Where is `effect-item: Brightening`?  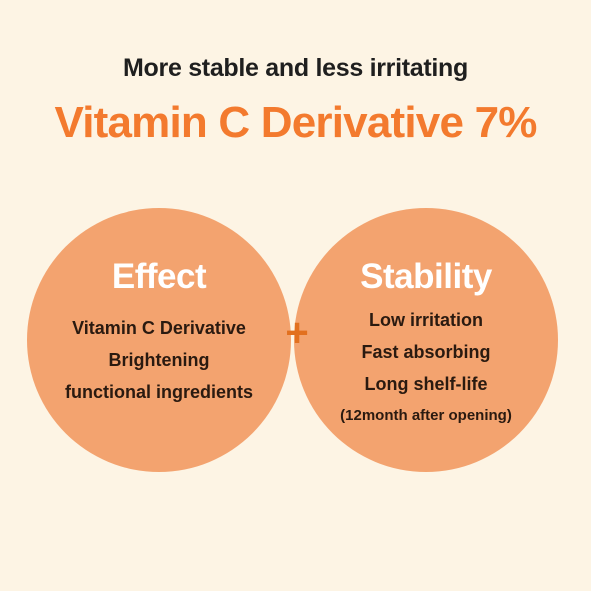
effect-item: Brightening is located at coordinates (159, 360).